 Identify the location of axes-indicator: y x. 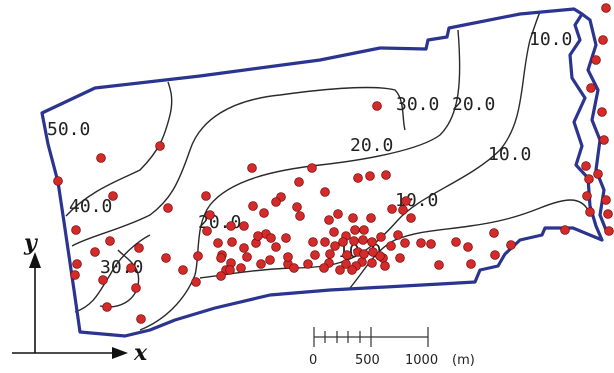
(80, 298).